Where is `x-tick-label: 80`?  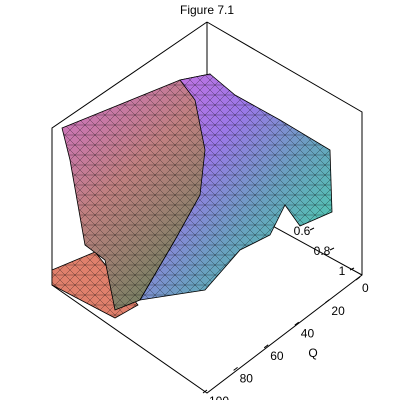
x-tick-label: 80 is located at coordinates (247, 379).